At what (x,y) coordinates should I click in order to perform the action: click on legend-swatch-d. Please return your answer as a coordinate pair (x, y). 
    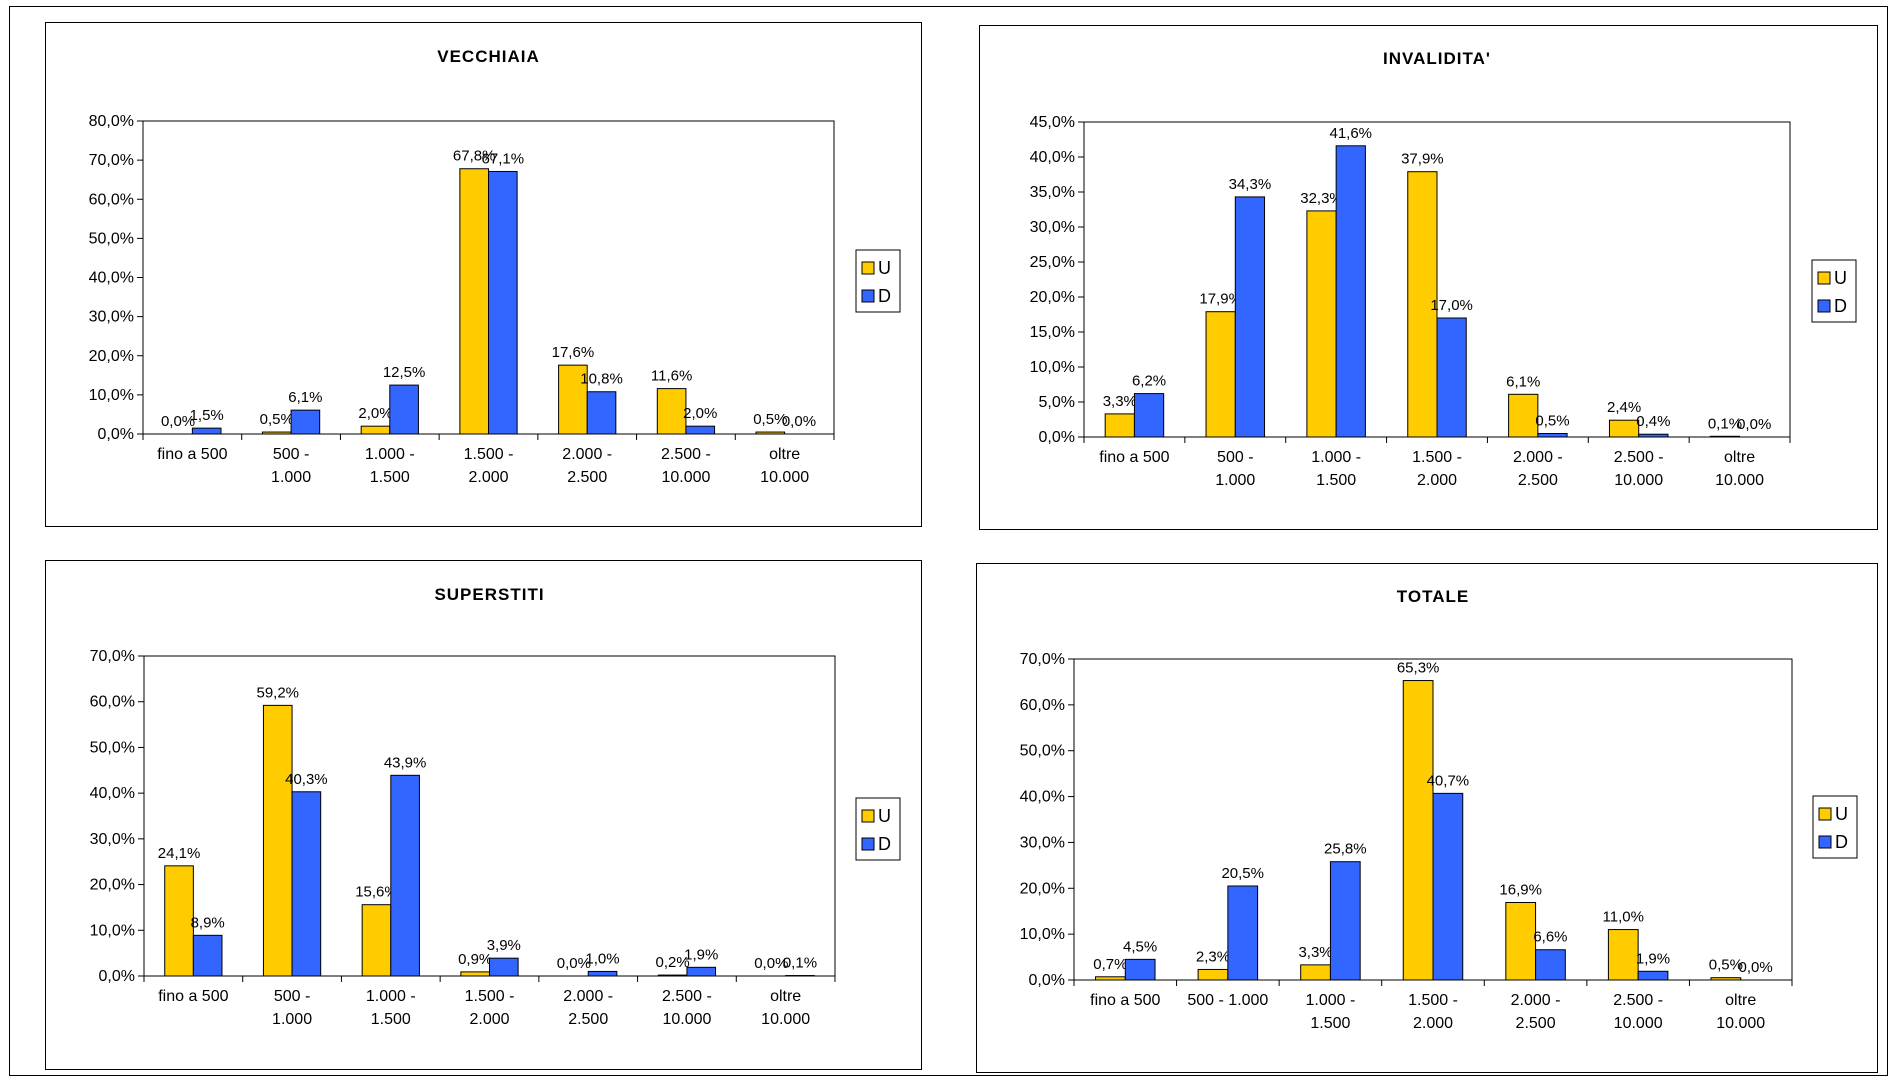
    Looking at the image, I should click on (1824, 306).